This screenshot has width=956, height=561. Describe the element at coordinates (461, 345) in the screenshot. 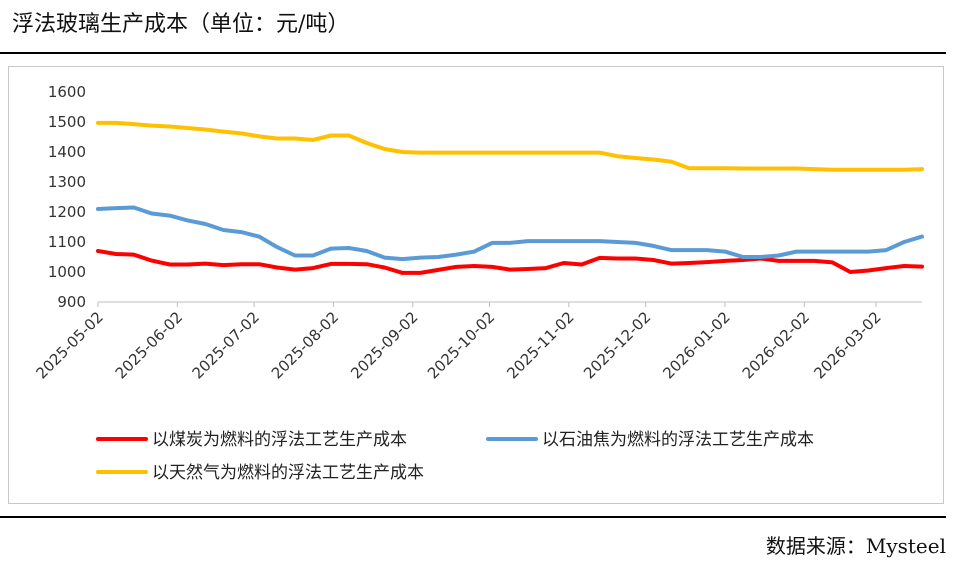

I see `x-tick-label: 2025-10-02` at that location.